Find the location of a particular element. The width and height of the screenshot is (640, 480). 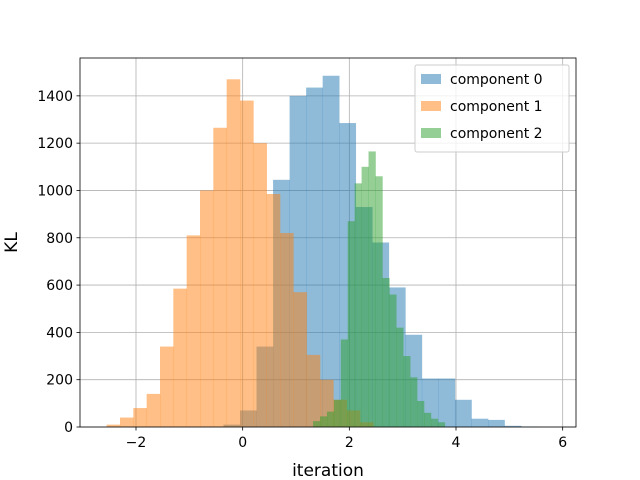

x-tick-label: 6 is located at coordinates (562, 443).